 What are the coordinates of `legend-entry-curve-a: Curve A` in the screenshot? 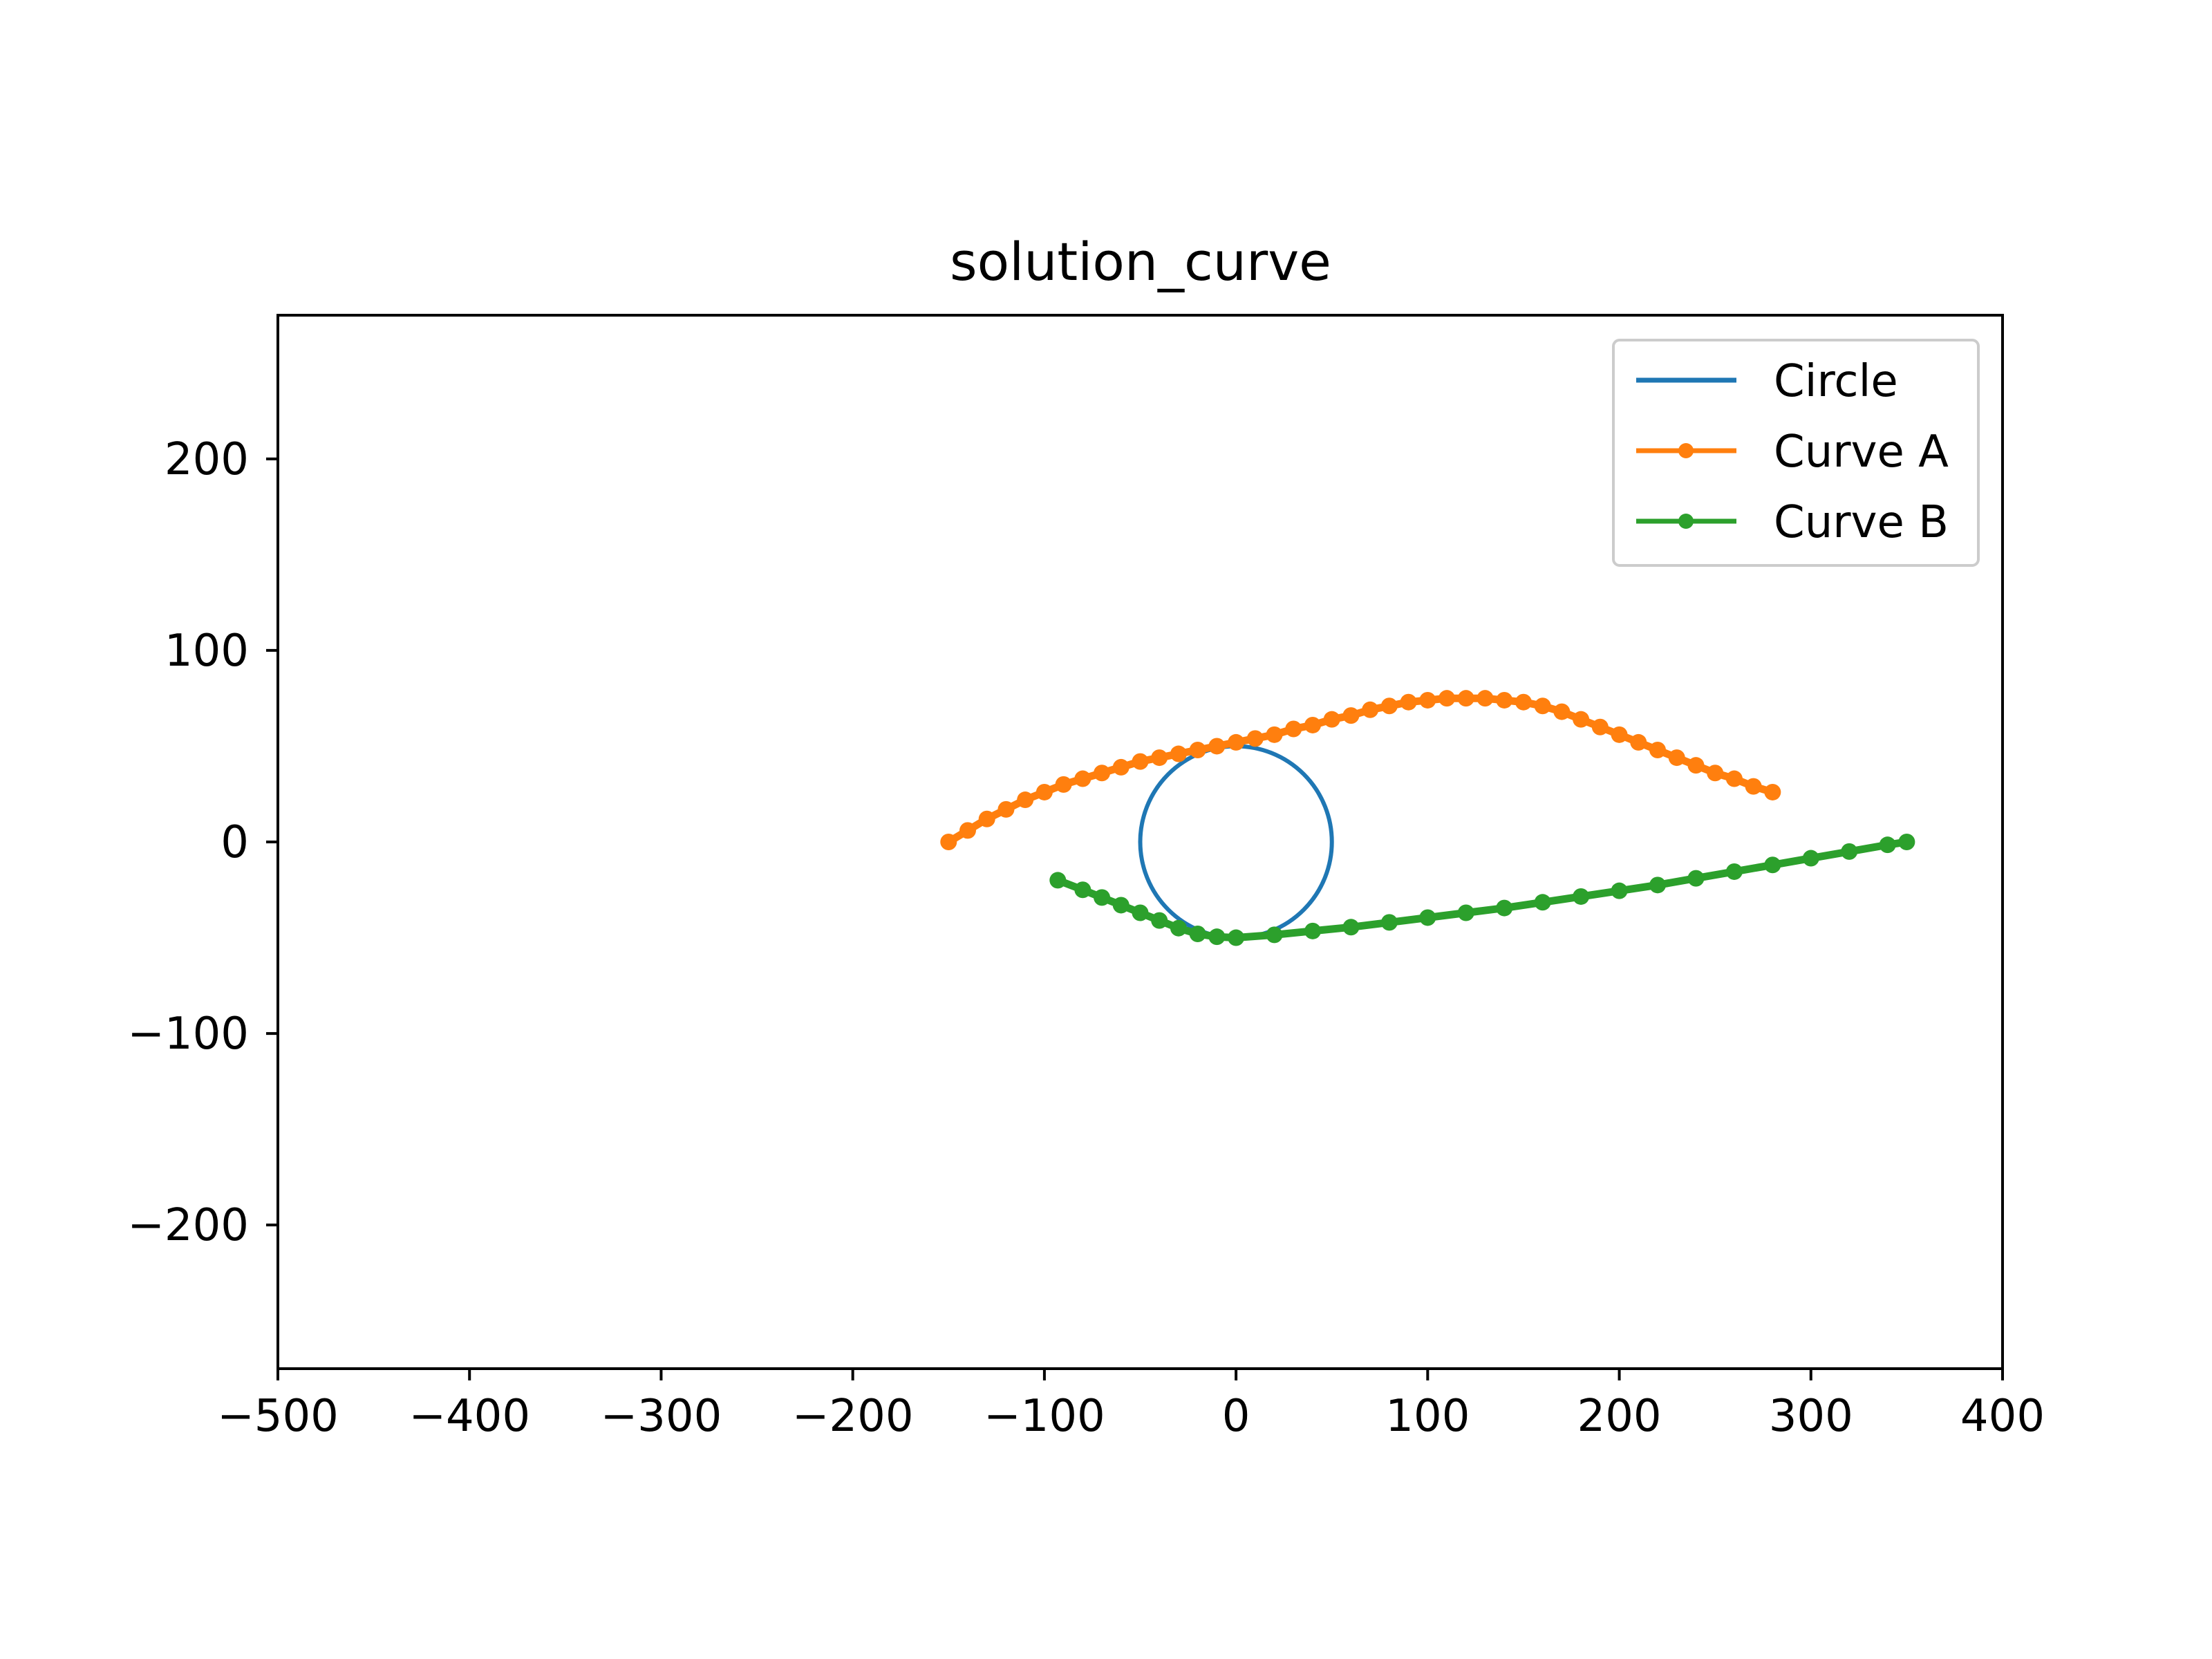 It's located at (1793, 453).